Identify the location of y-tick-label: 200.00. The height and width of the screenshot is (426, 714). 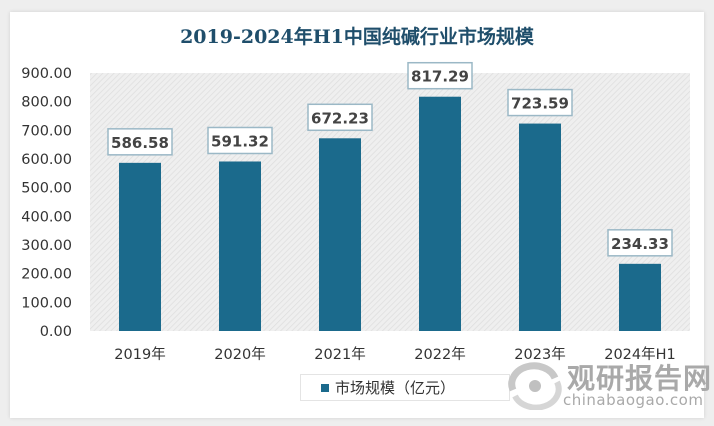
(46, 275).